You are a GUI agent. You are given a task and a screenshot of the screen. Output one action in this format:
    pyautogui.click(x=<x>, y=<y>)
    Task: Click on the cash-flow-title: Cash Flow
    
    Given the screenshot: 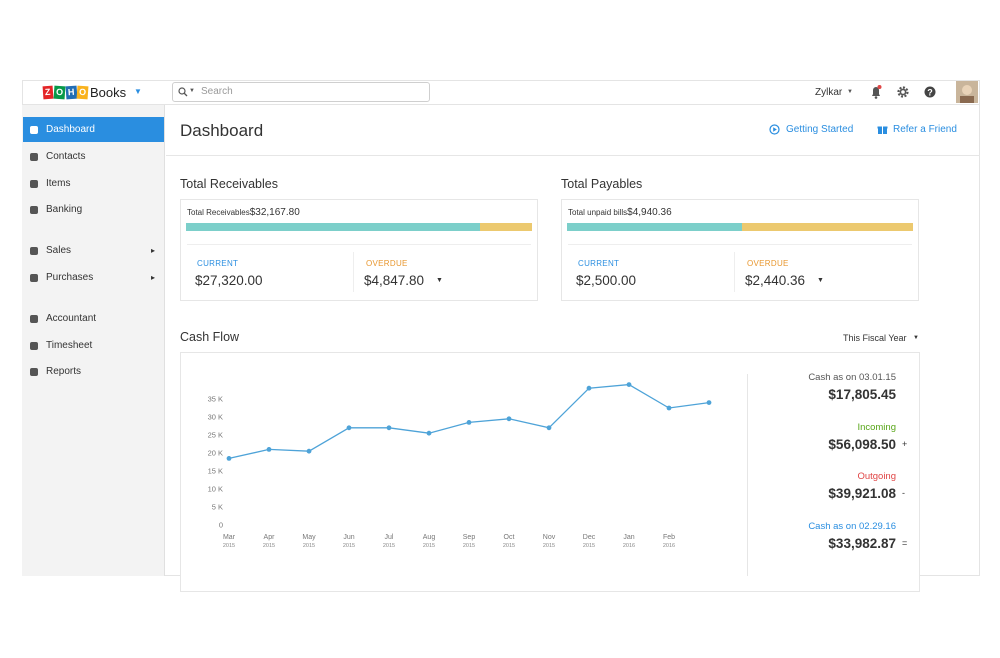 What is the action you would take?
    pyautogui.click(x=210, y=337)
    